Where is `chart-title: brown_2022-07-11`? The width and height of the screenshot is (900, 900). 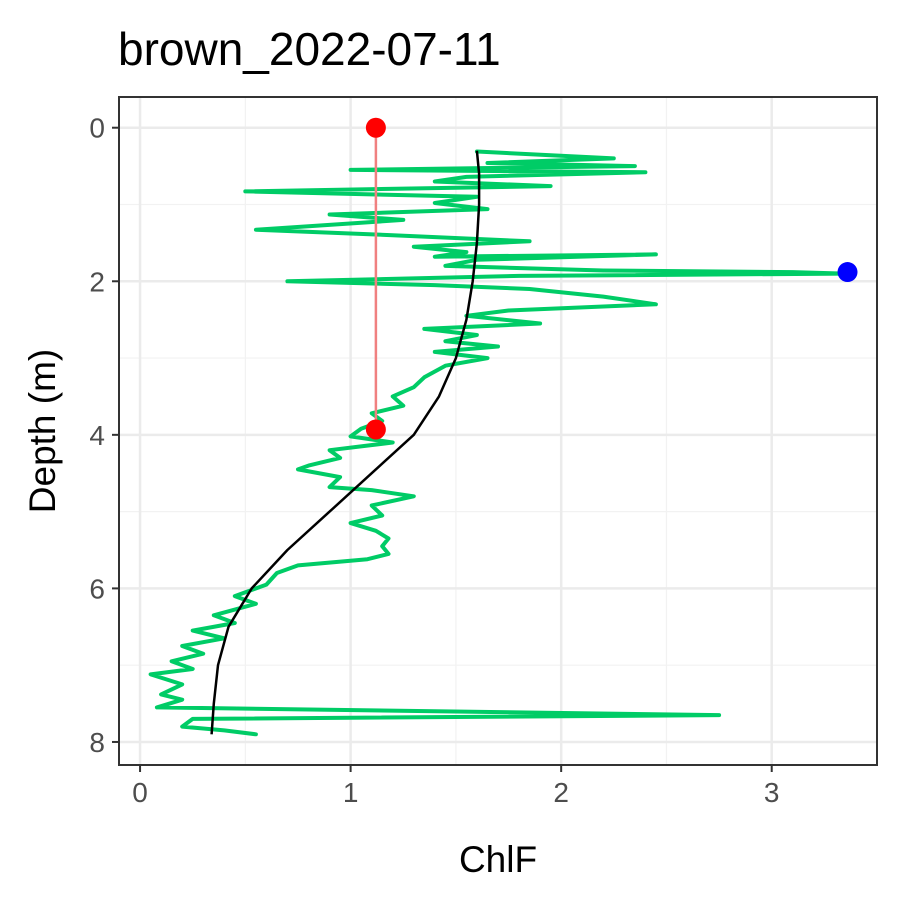
chart-title: brown_2022-07-11 is located at coordinates (309, 49).